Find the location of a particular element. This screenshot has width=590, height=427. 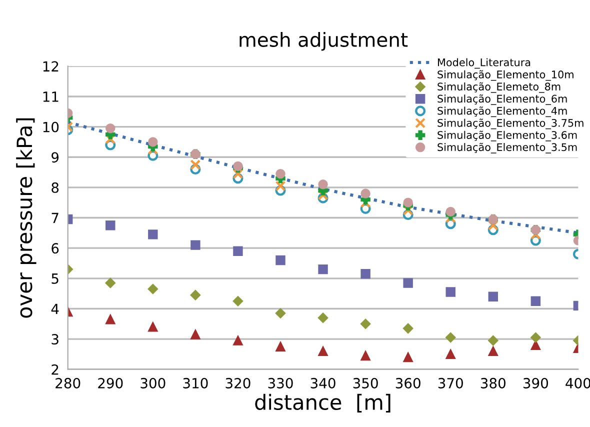

x-tick-label: 320 is located at coordinates (238, 383).